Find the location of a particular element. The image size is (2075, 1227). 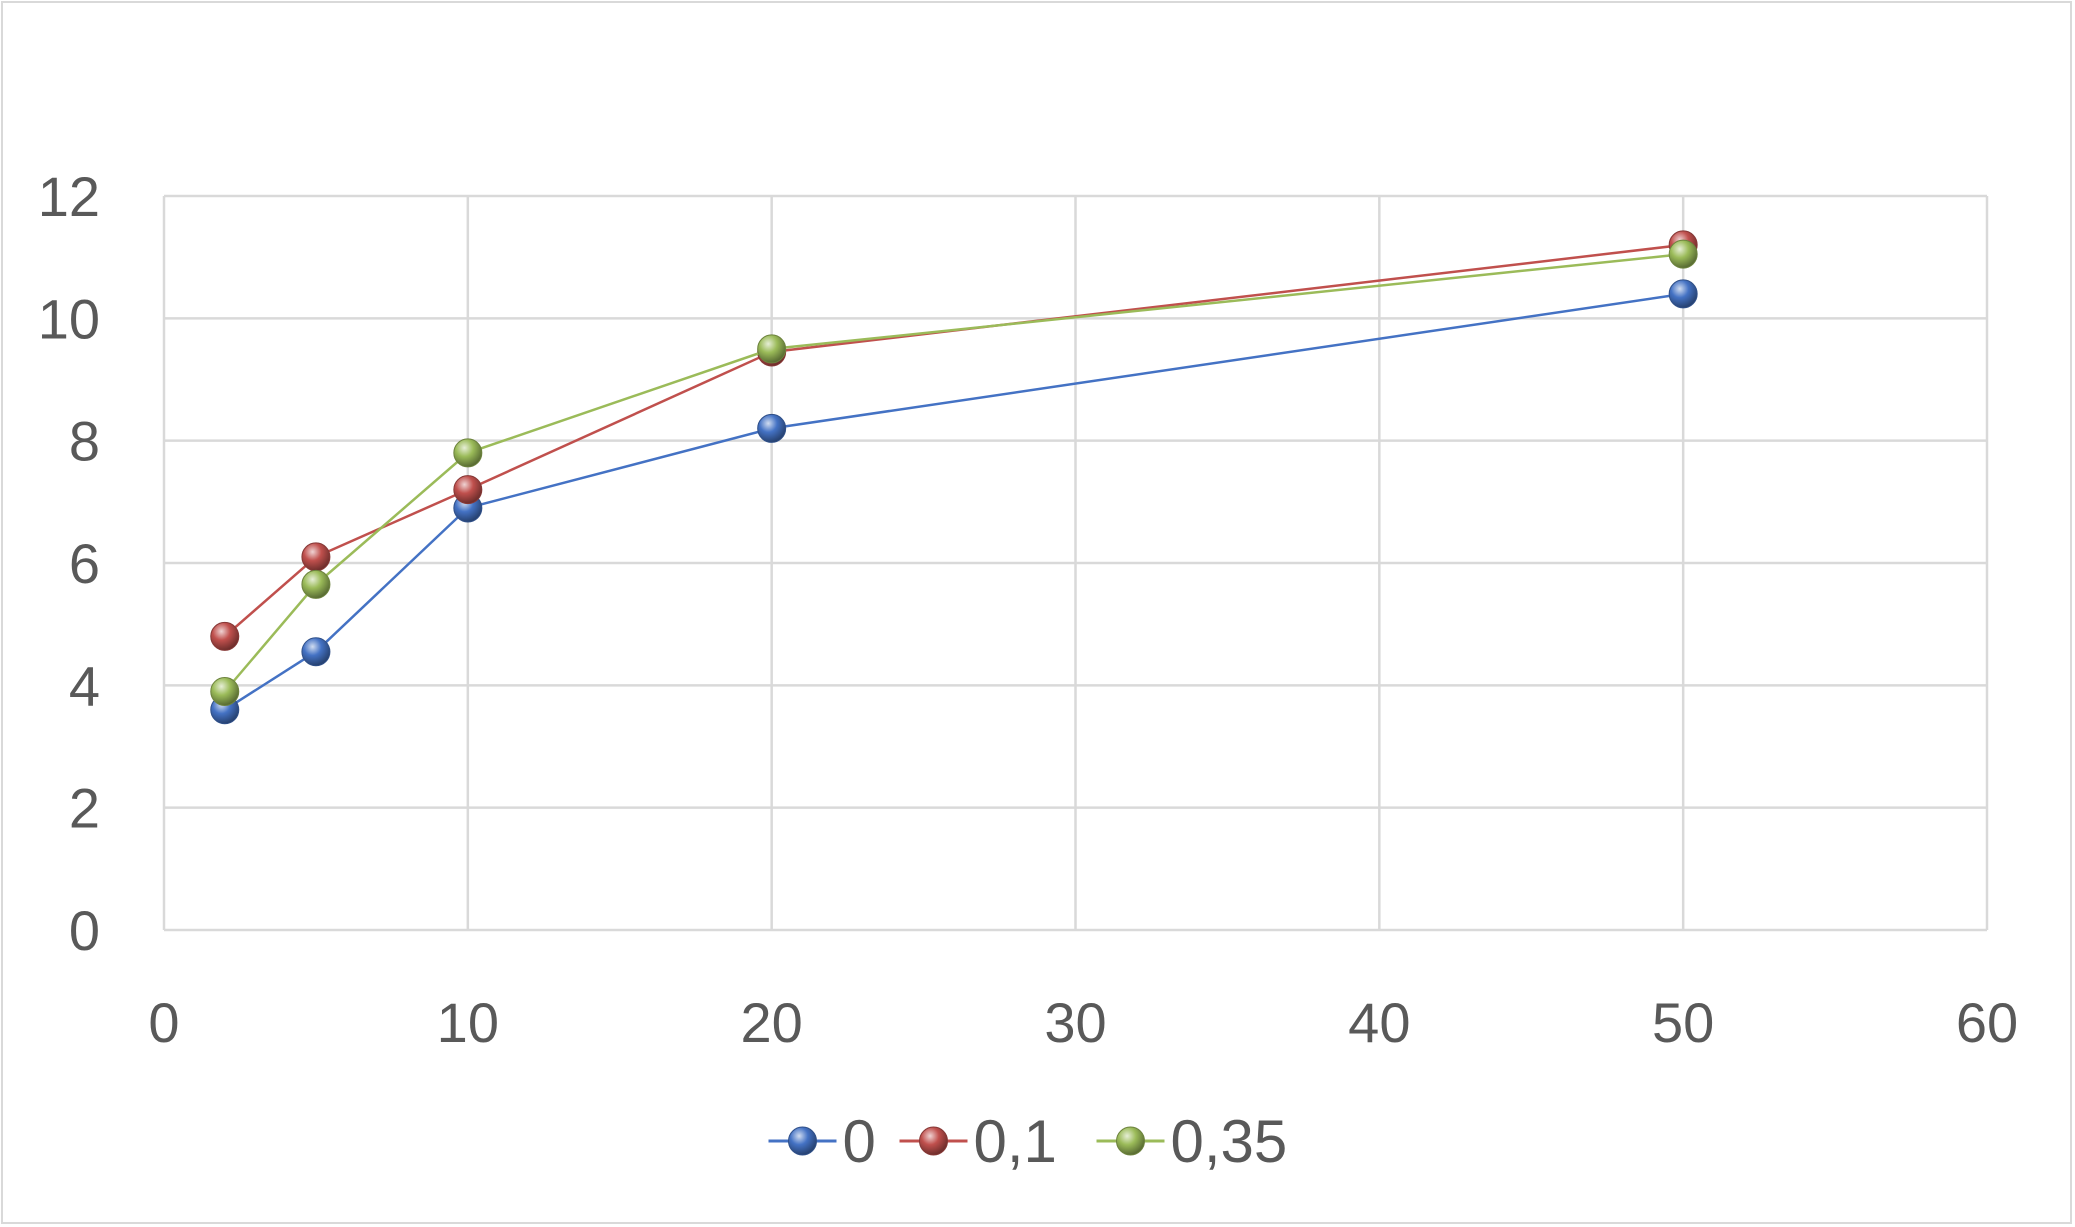

x-tick-label: 10 is located at coordinates (468, 1022).